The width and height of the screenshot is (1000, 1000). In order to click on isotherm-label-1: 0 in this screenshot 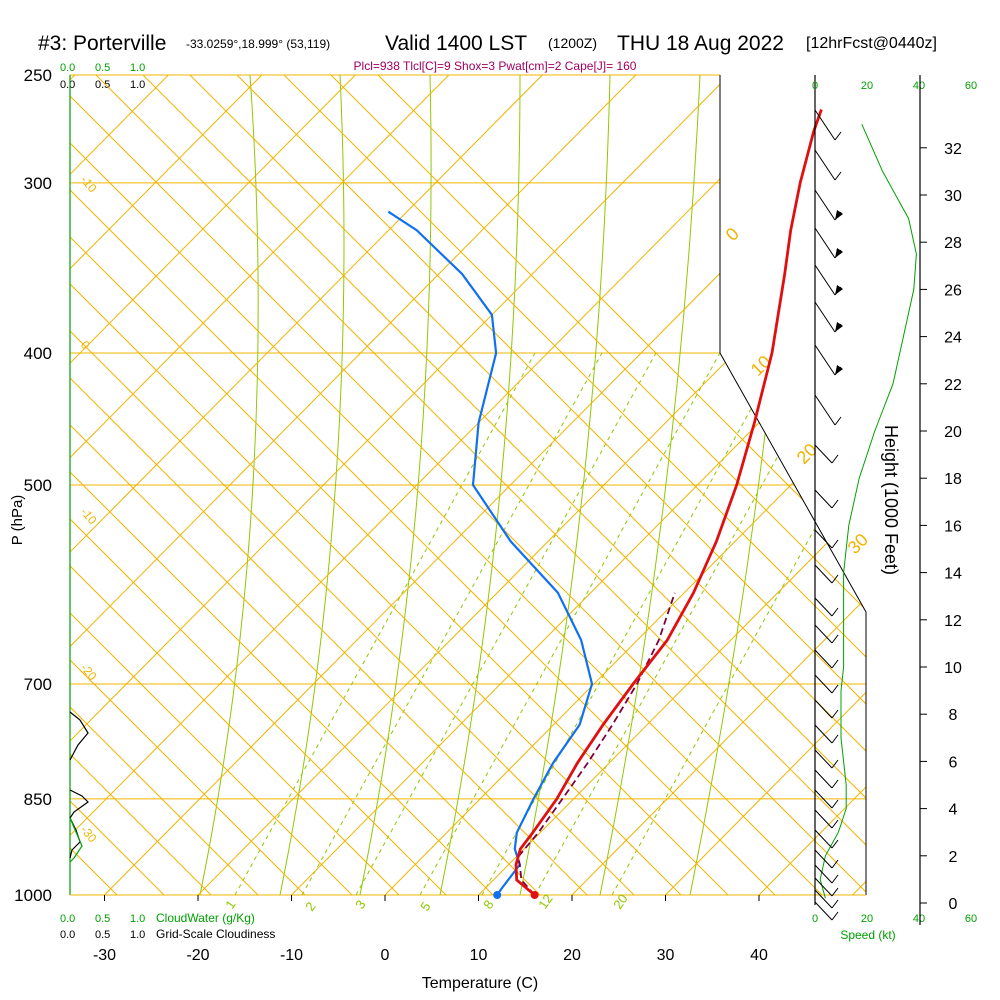, I will do `click(85, 345)`.